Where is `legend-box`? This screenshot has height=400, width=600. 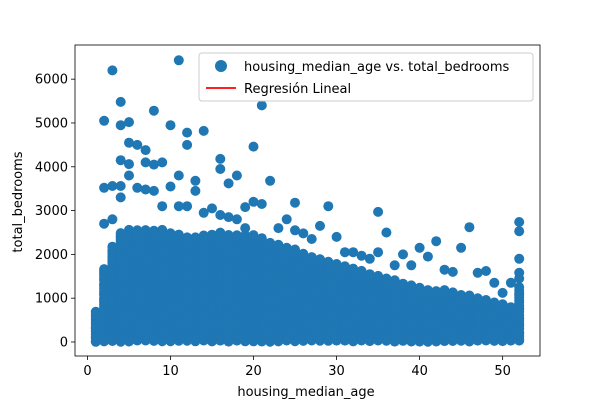 legend-box is located at coordinates (366, 77).